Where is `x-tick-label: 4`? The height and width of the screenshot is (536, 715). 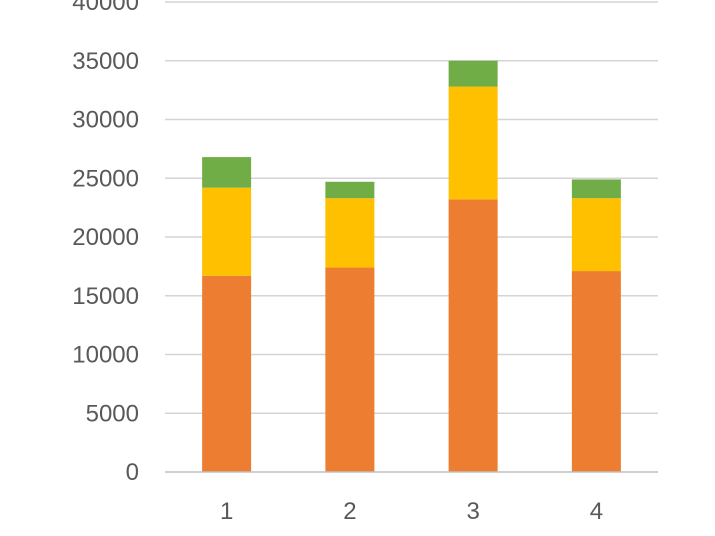 x-tick-label: 4 is located at coordinates (596, 511).